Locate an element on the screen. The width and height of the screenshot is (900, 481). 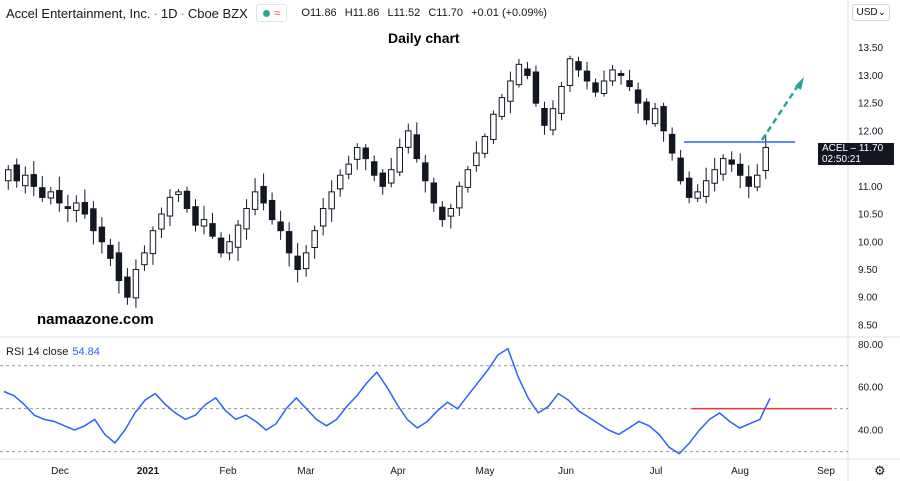
ohlc-close: C11.70 is located at coordinates (446, 13).